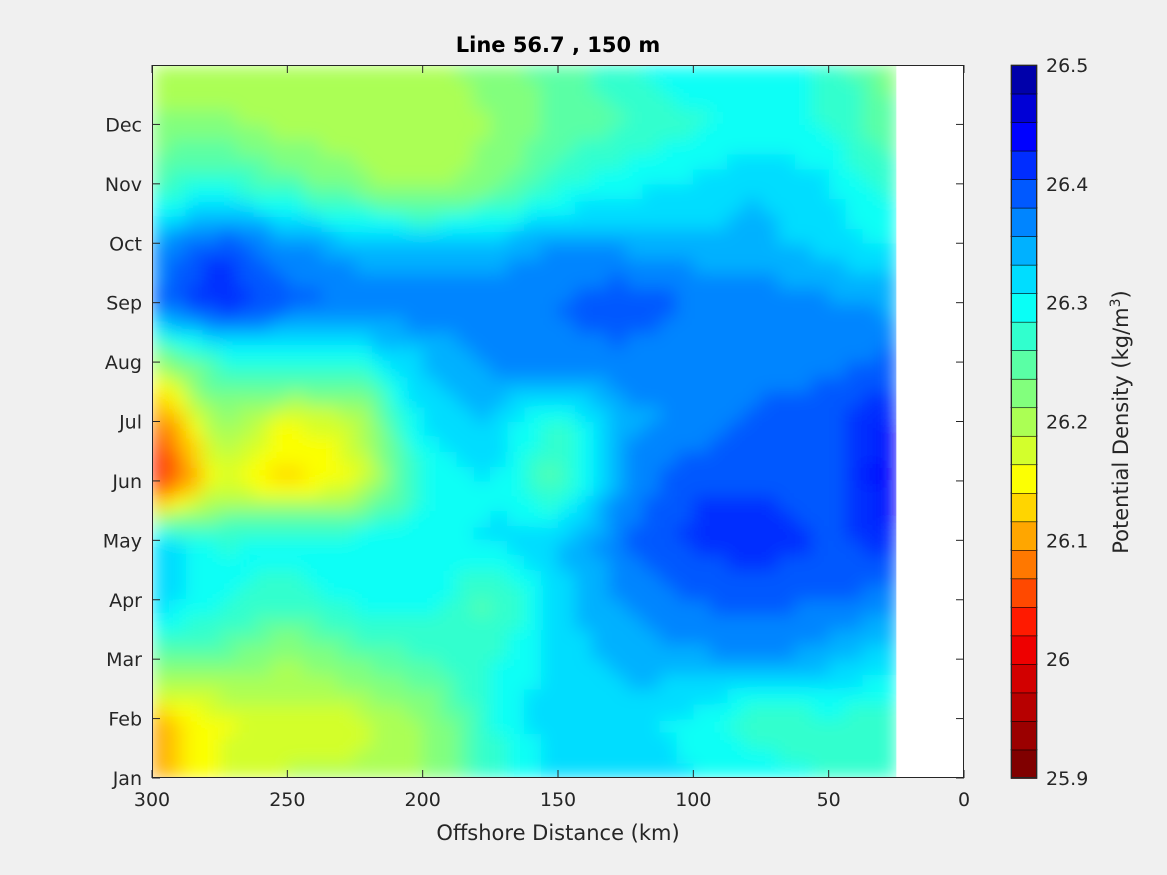 This screenshot has height=875, width=1167. I want to click on x-tick-label: 200, so click(423, 800).